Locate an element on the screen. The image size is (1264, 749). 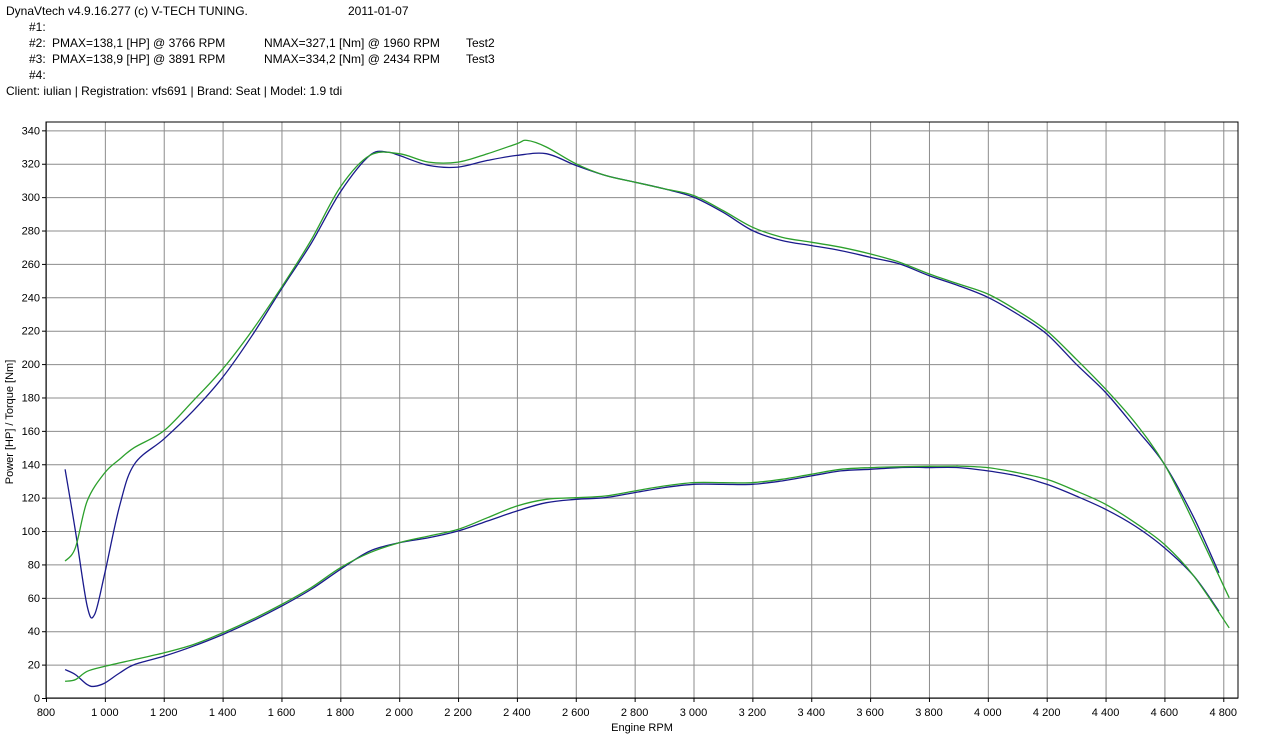
report-date: 2011-01-07 is located at coordinates (378, 11).